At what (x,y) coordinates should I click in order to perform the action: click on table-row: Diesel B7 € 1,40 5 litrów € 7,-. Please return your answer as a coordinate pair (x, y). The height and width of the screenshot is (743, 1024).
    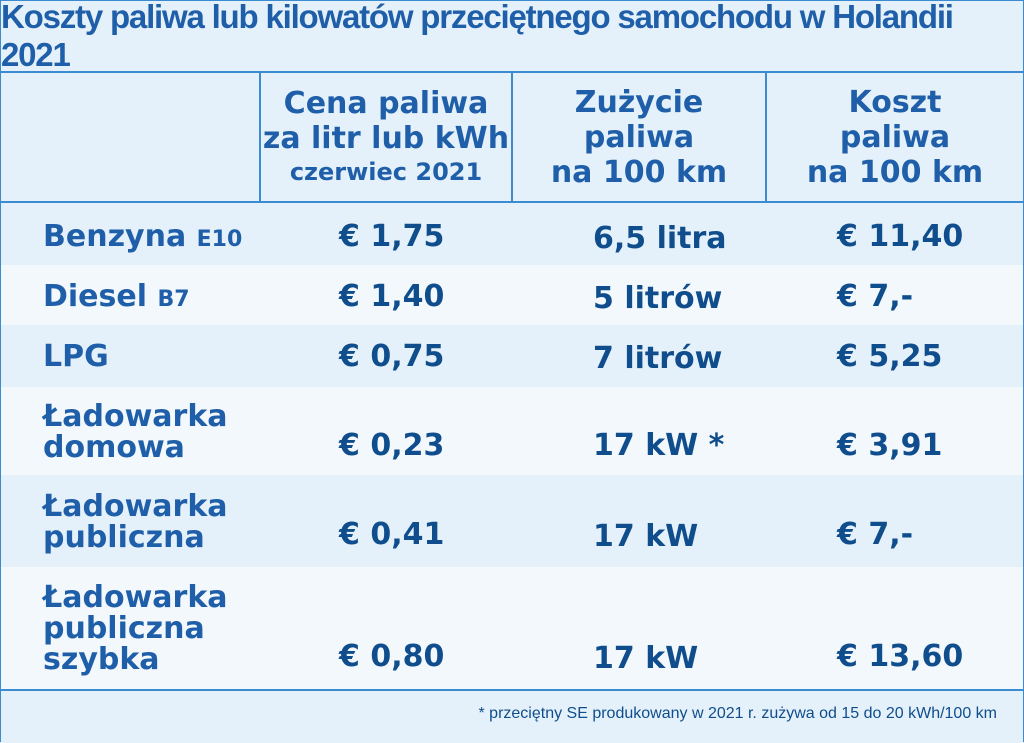
    Looking at the image, I should click on (512, 295).